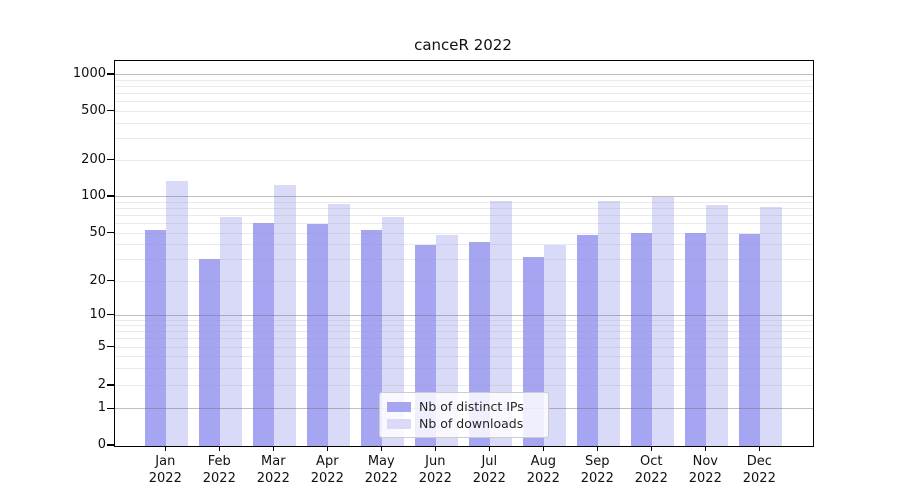  I want to click on y-tick-label-2: 2, so click(101, 385).